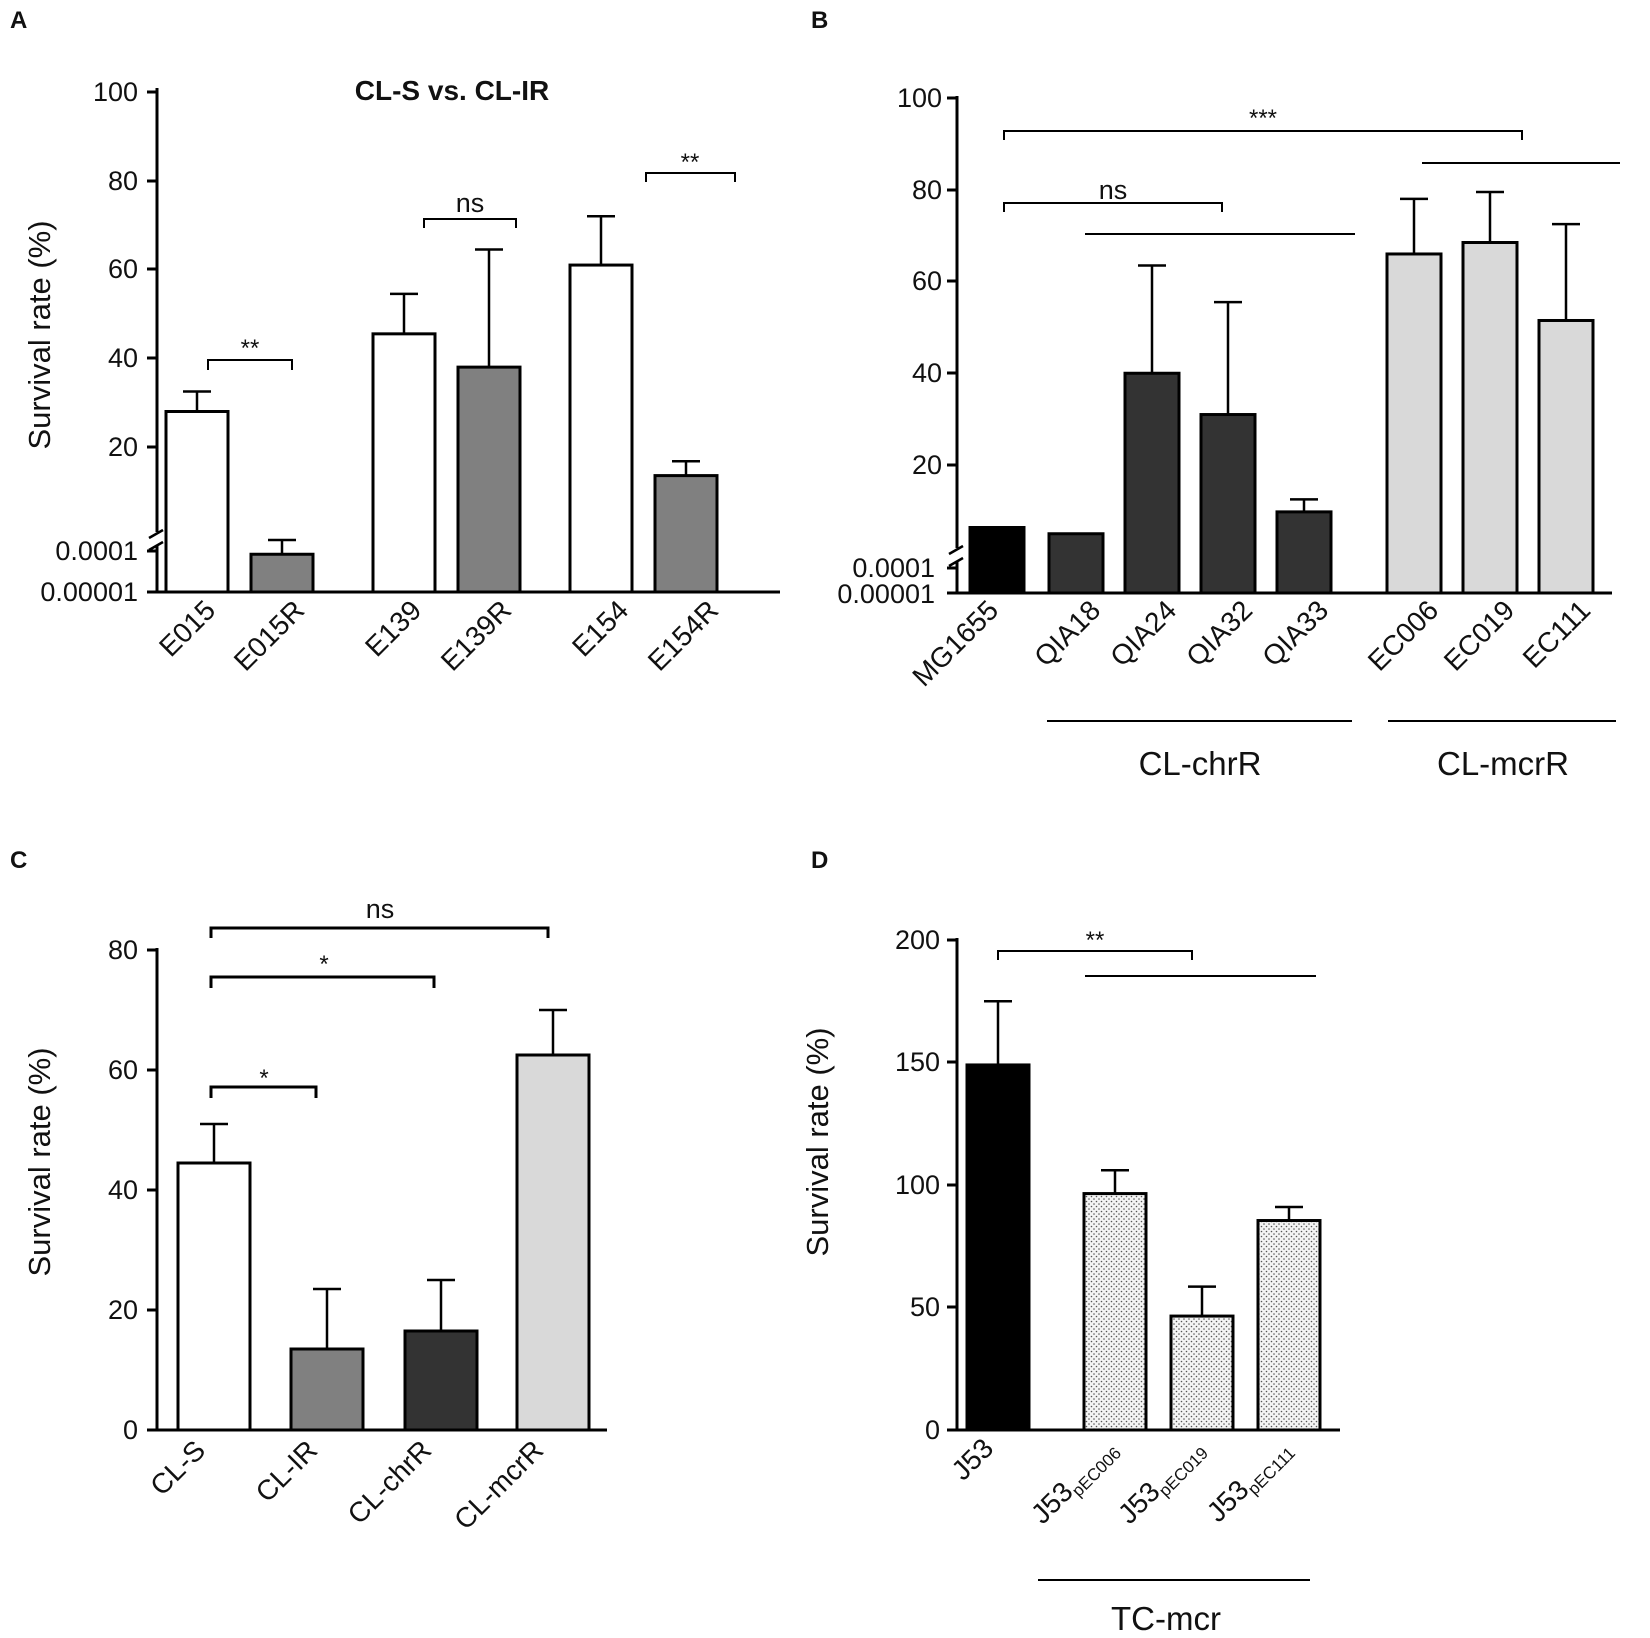 This screenshot has height=1638, width=1650. What do you see at coordinates (123, 181) in the screenshot?
I see `panel-a-y-tick: 80` at bounding box center [123, 181].